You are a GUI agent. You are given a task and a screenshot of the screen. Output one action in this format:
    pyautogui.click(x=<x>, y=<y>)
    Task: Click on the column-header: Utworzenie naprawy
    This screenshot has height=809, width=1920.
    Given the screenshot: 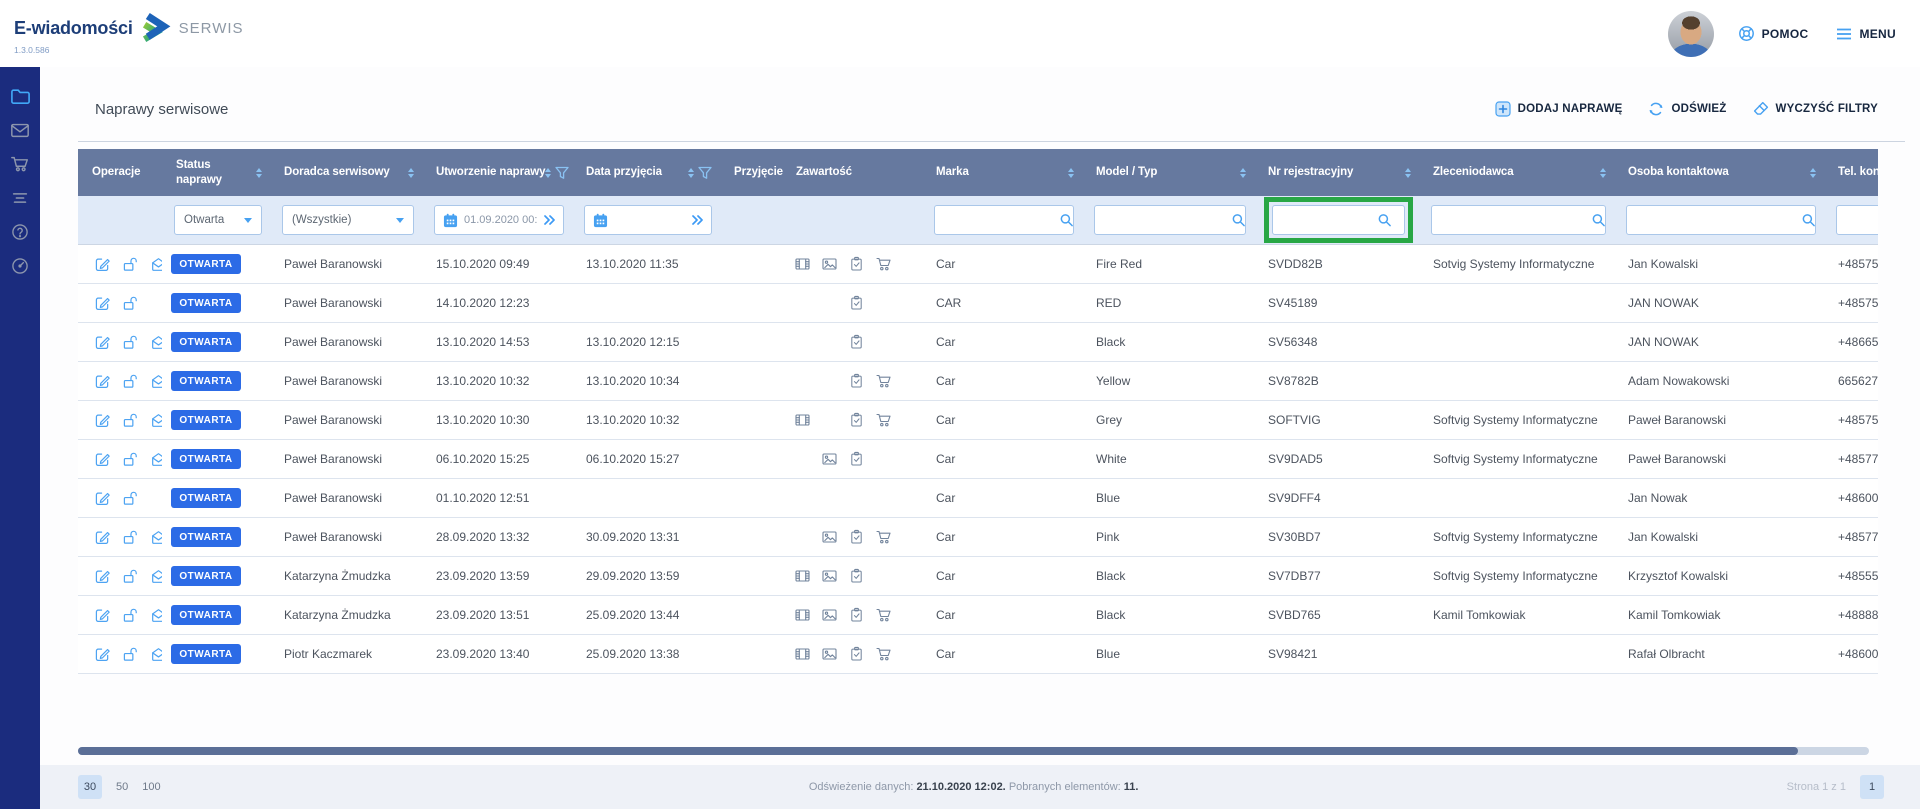 What is the action you would take?
    pyautogui.click(x=497, y=172)
    